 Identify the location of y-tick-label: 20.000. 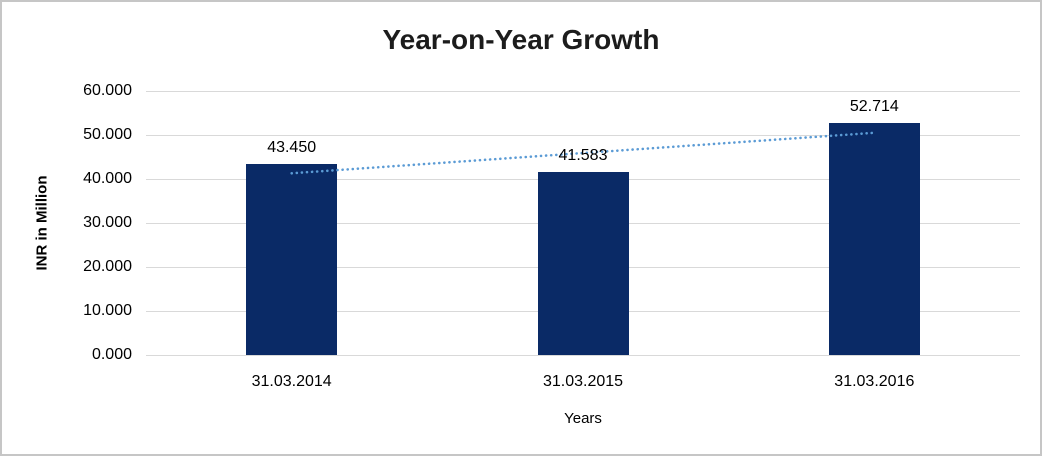
(107, 266).